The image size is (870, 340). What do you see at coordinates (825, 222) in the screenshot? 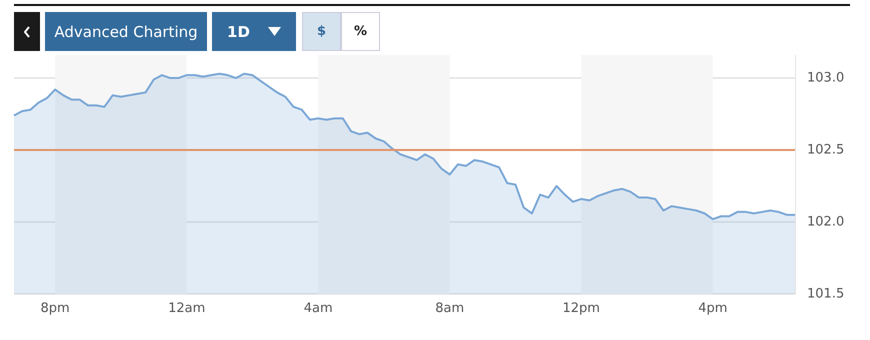
I see `y-tick-label: 102.0` at bounding box center [825, 222].